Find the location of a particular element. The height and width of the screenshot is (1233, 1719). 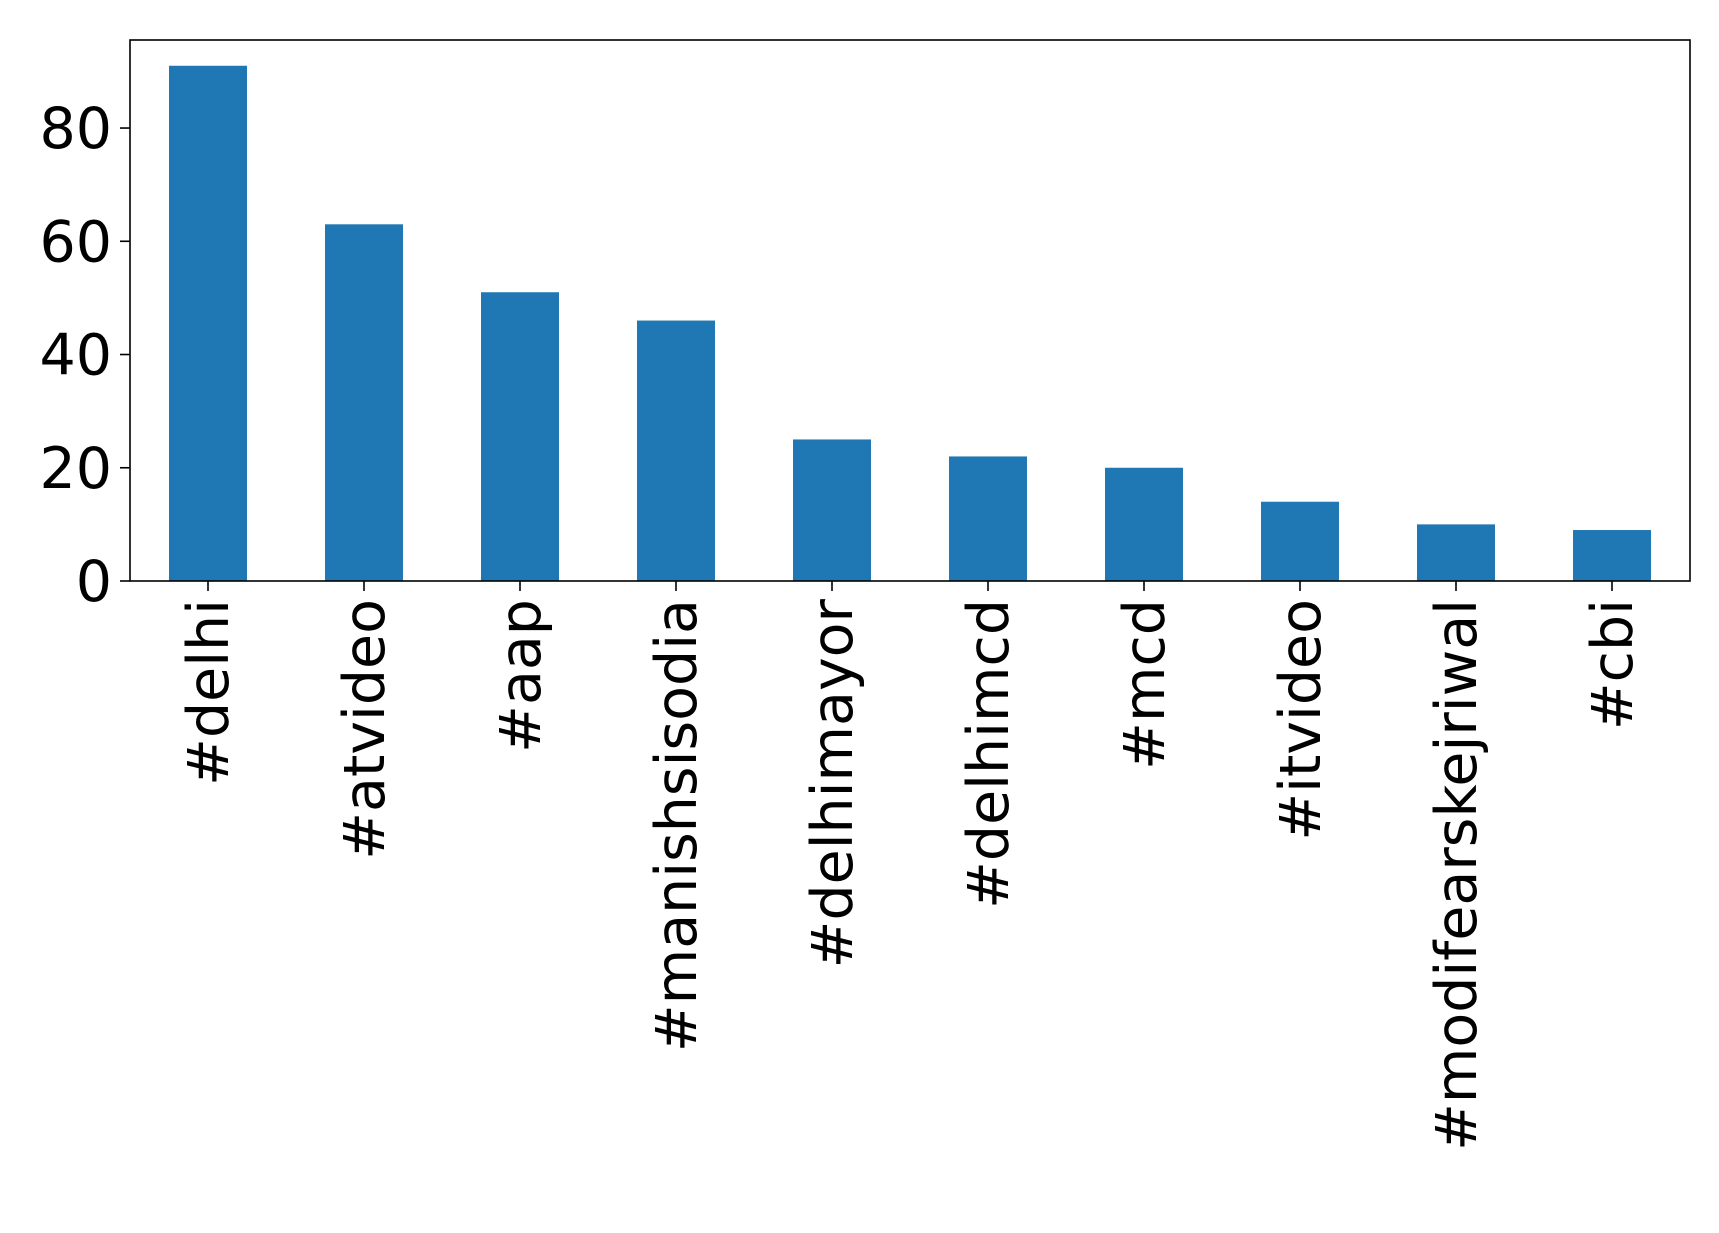

y-axis-ticks: 0 20 40 60 80 is located at coordinates (84, 355).